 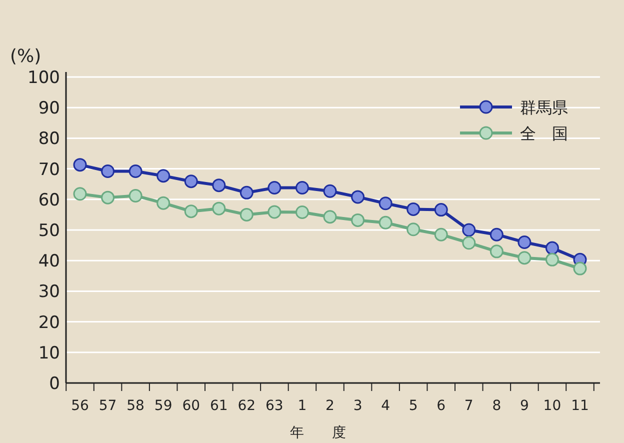 I want to click on y-tick-label: 60, so click(x=49, y=200).